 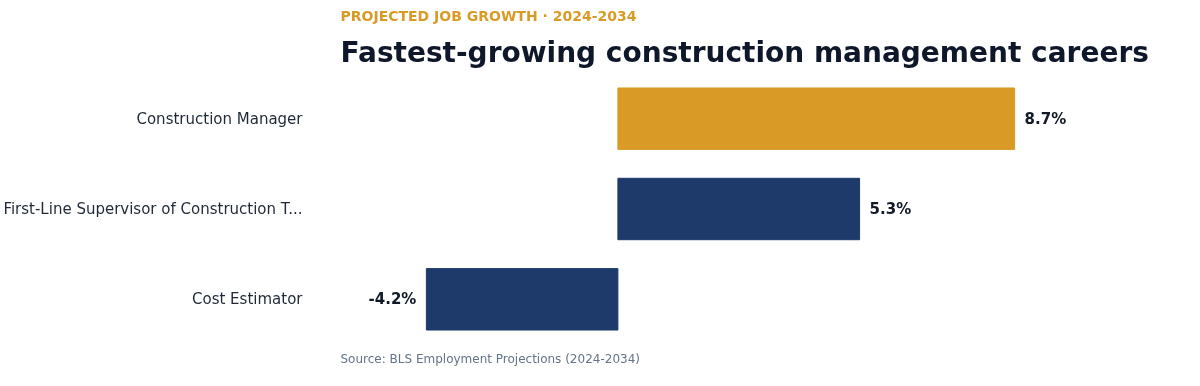 I want to click on chart-subtitle: PROJECTED JOB GROWTH · 2024-2034, so click(x=488, y=15).